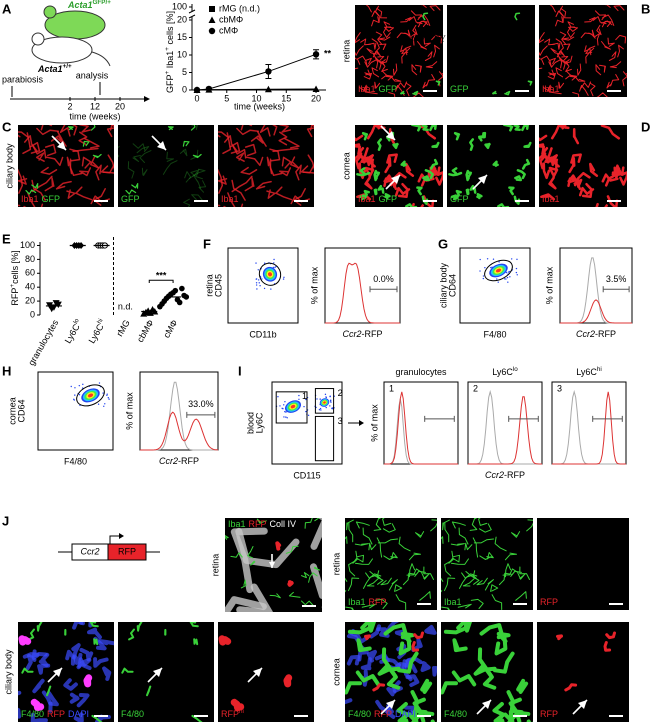  What do you see at coordinates (9, 166) in the screenshot?
I see `side-label: ciliary body` at bounding box center [9, 166].